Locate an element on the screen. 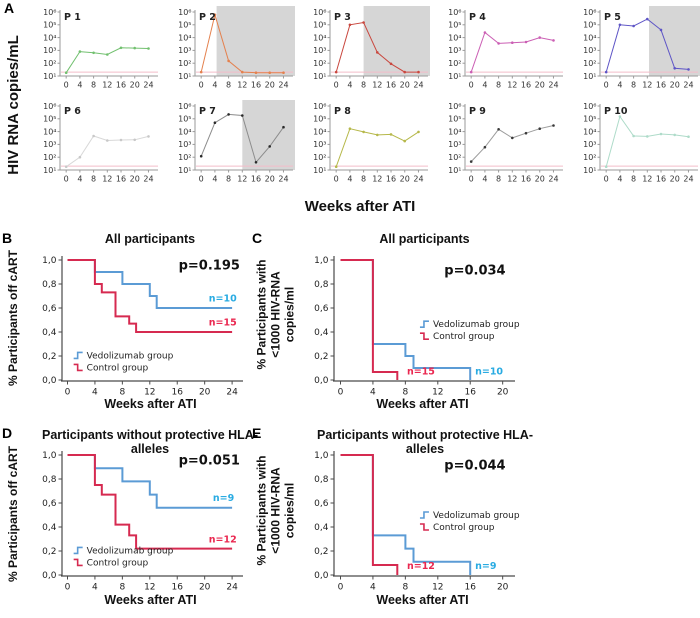 This screenshot has width=700, height=618. p-value: p=0.044 is located at coordinates (474, 465).